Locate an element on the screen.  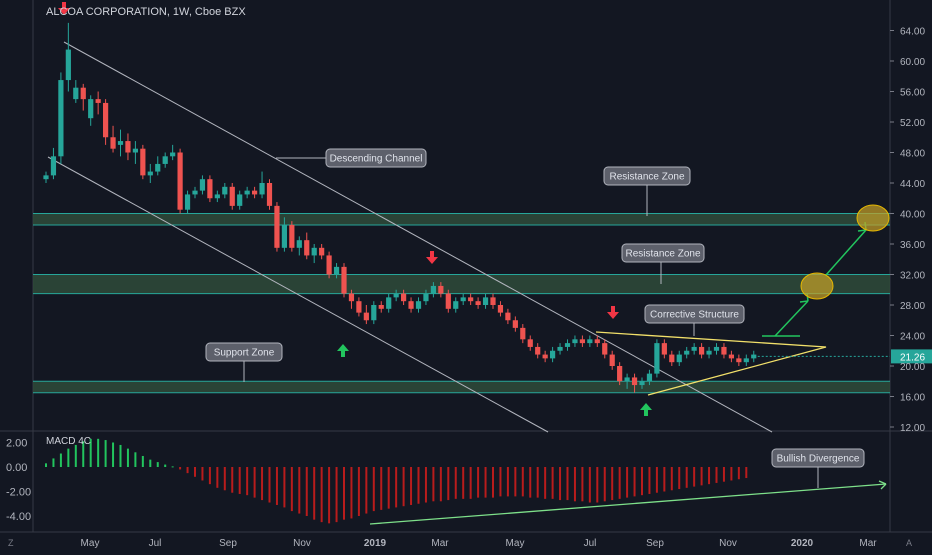
corrective-triangle is located at coordinates (711, 363).